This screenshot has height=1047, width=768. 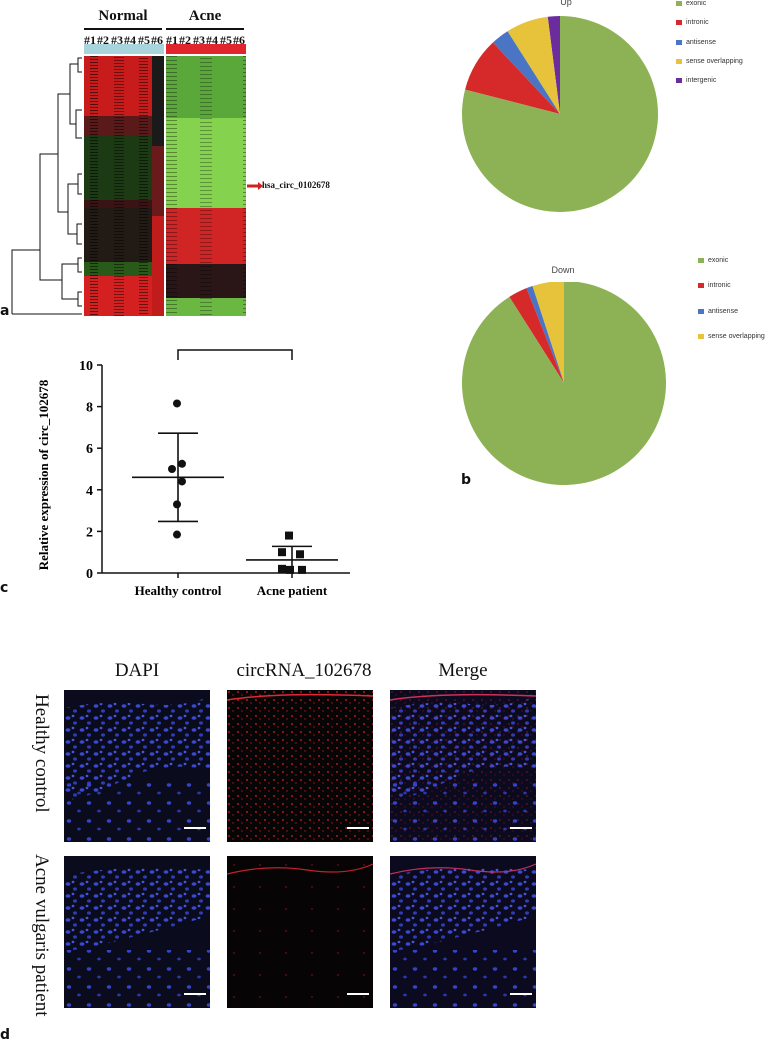 I want to click on image-healthy-dapi, so click(x=137, y=766).